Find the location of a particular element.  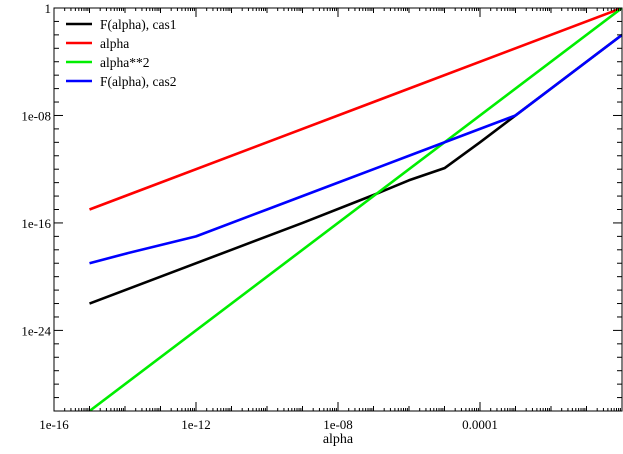

y-tick-label: 1e-08 is located at coordinates (36, 115).